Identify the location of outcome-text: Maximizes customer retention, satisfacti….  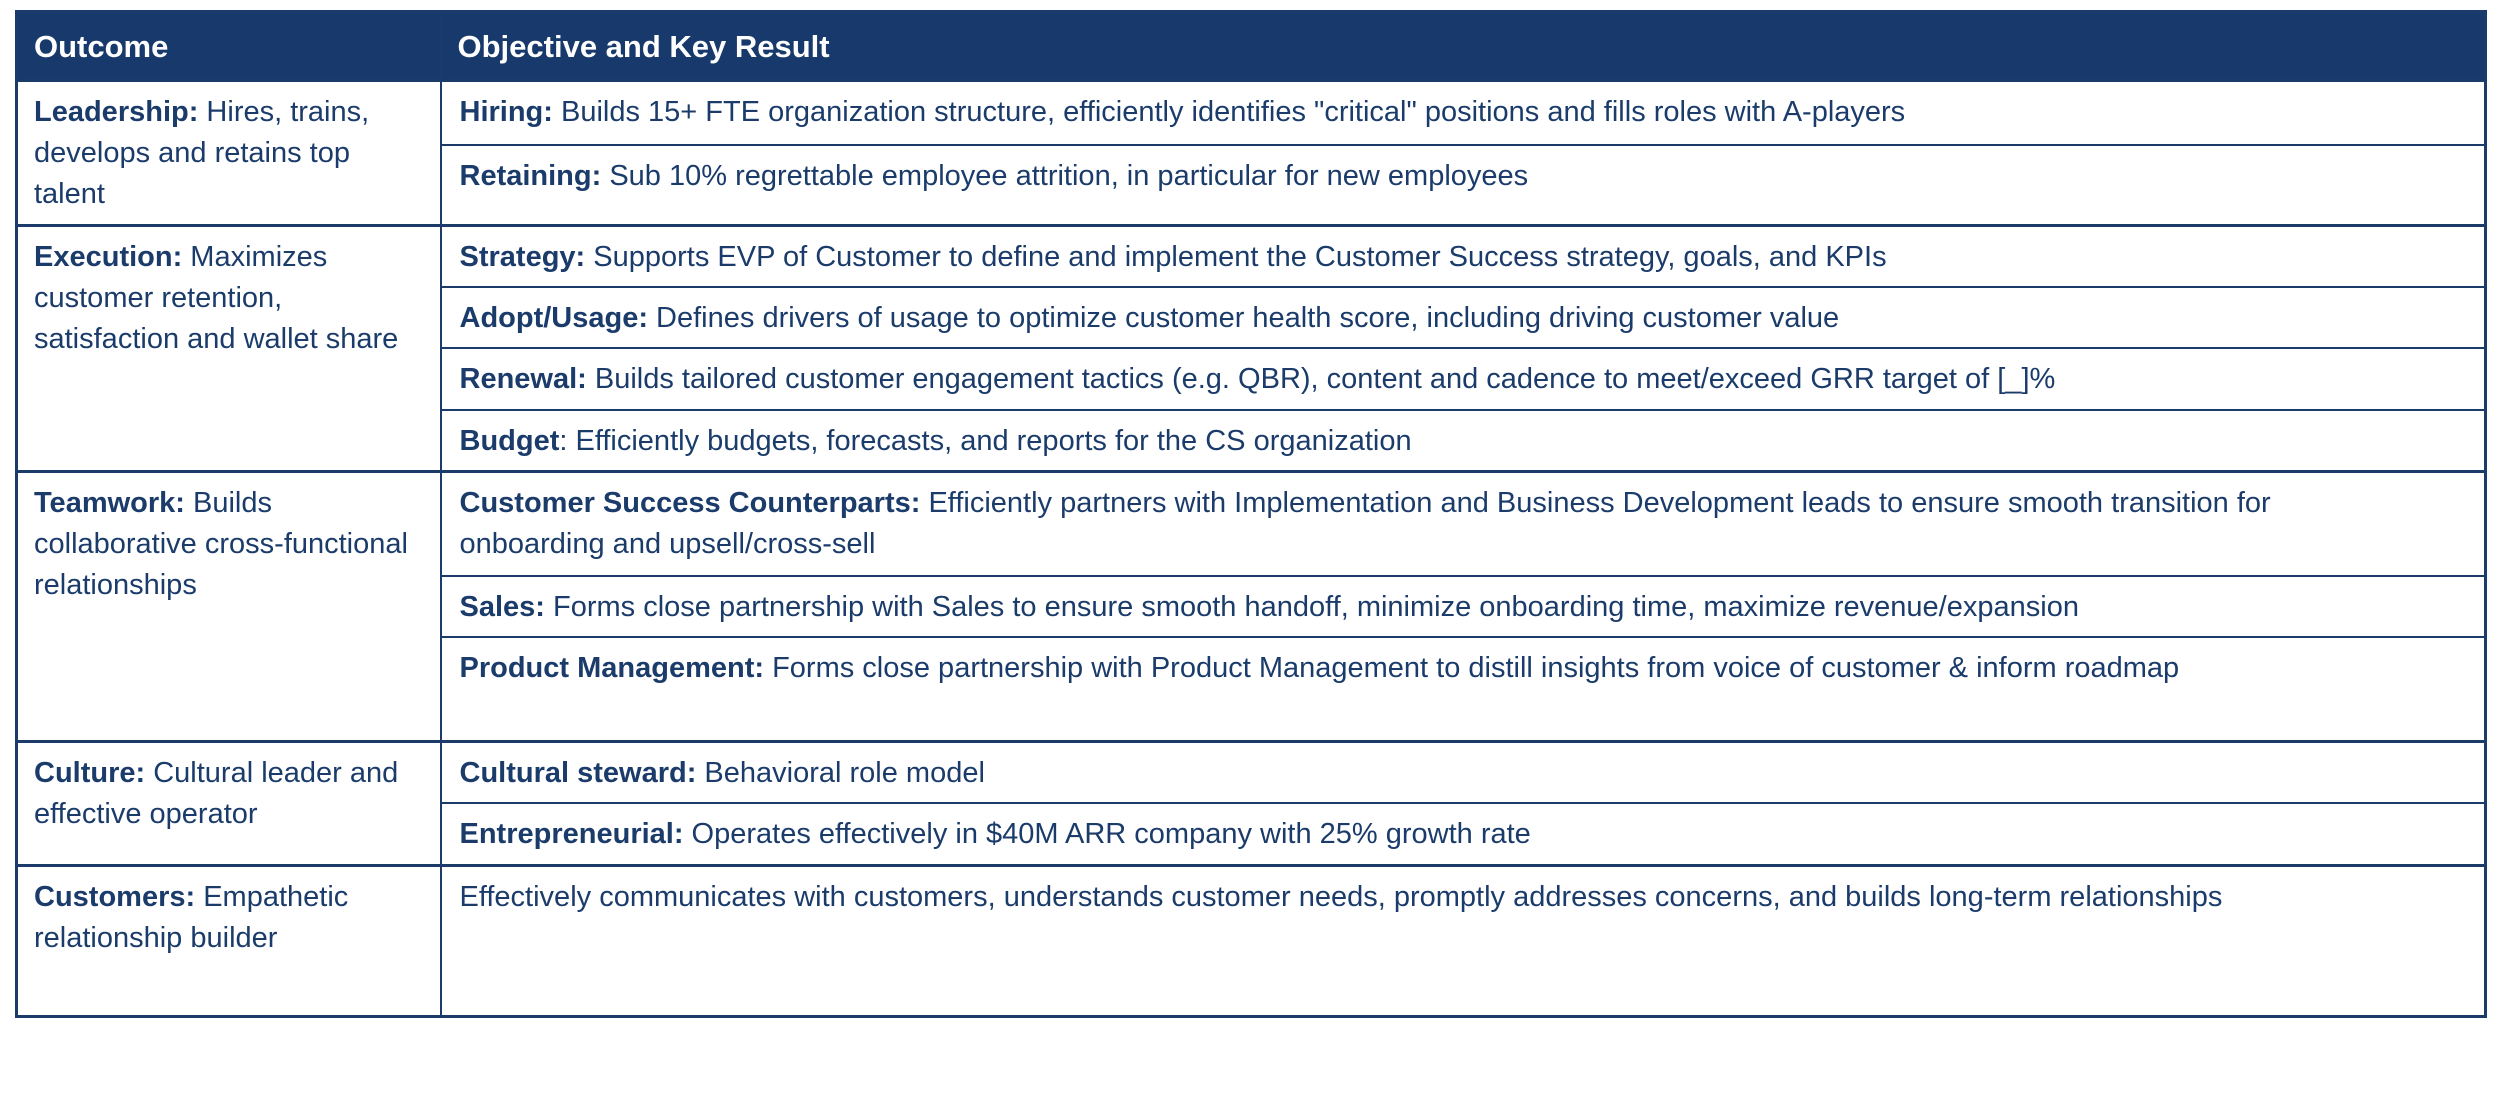
(216, 297).